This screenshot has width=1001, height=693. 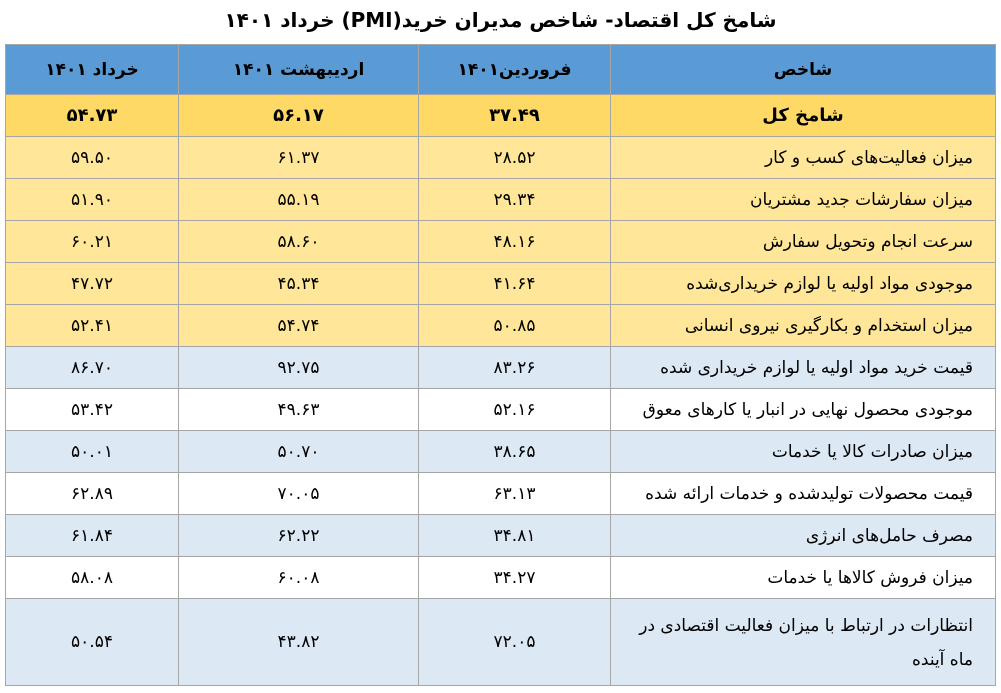 What do you see at coordinates (92, 115) in the screenshot?
I see `row-khordad: ۵۴.۷۳` at bounding box center [92, 115].